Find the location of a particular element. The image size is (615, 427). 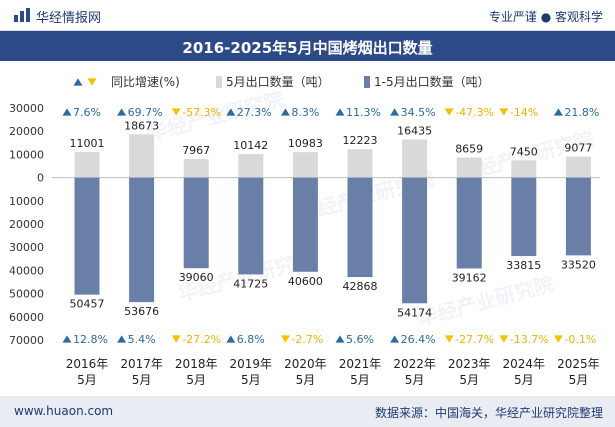

x-tick-label-year: 2023年 is located at coordinates (469, 364).